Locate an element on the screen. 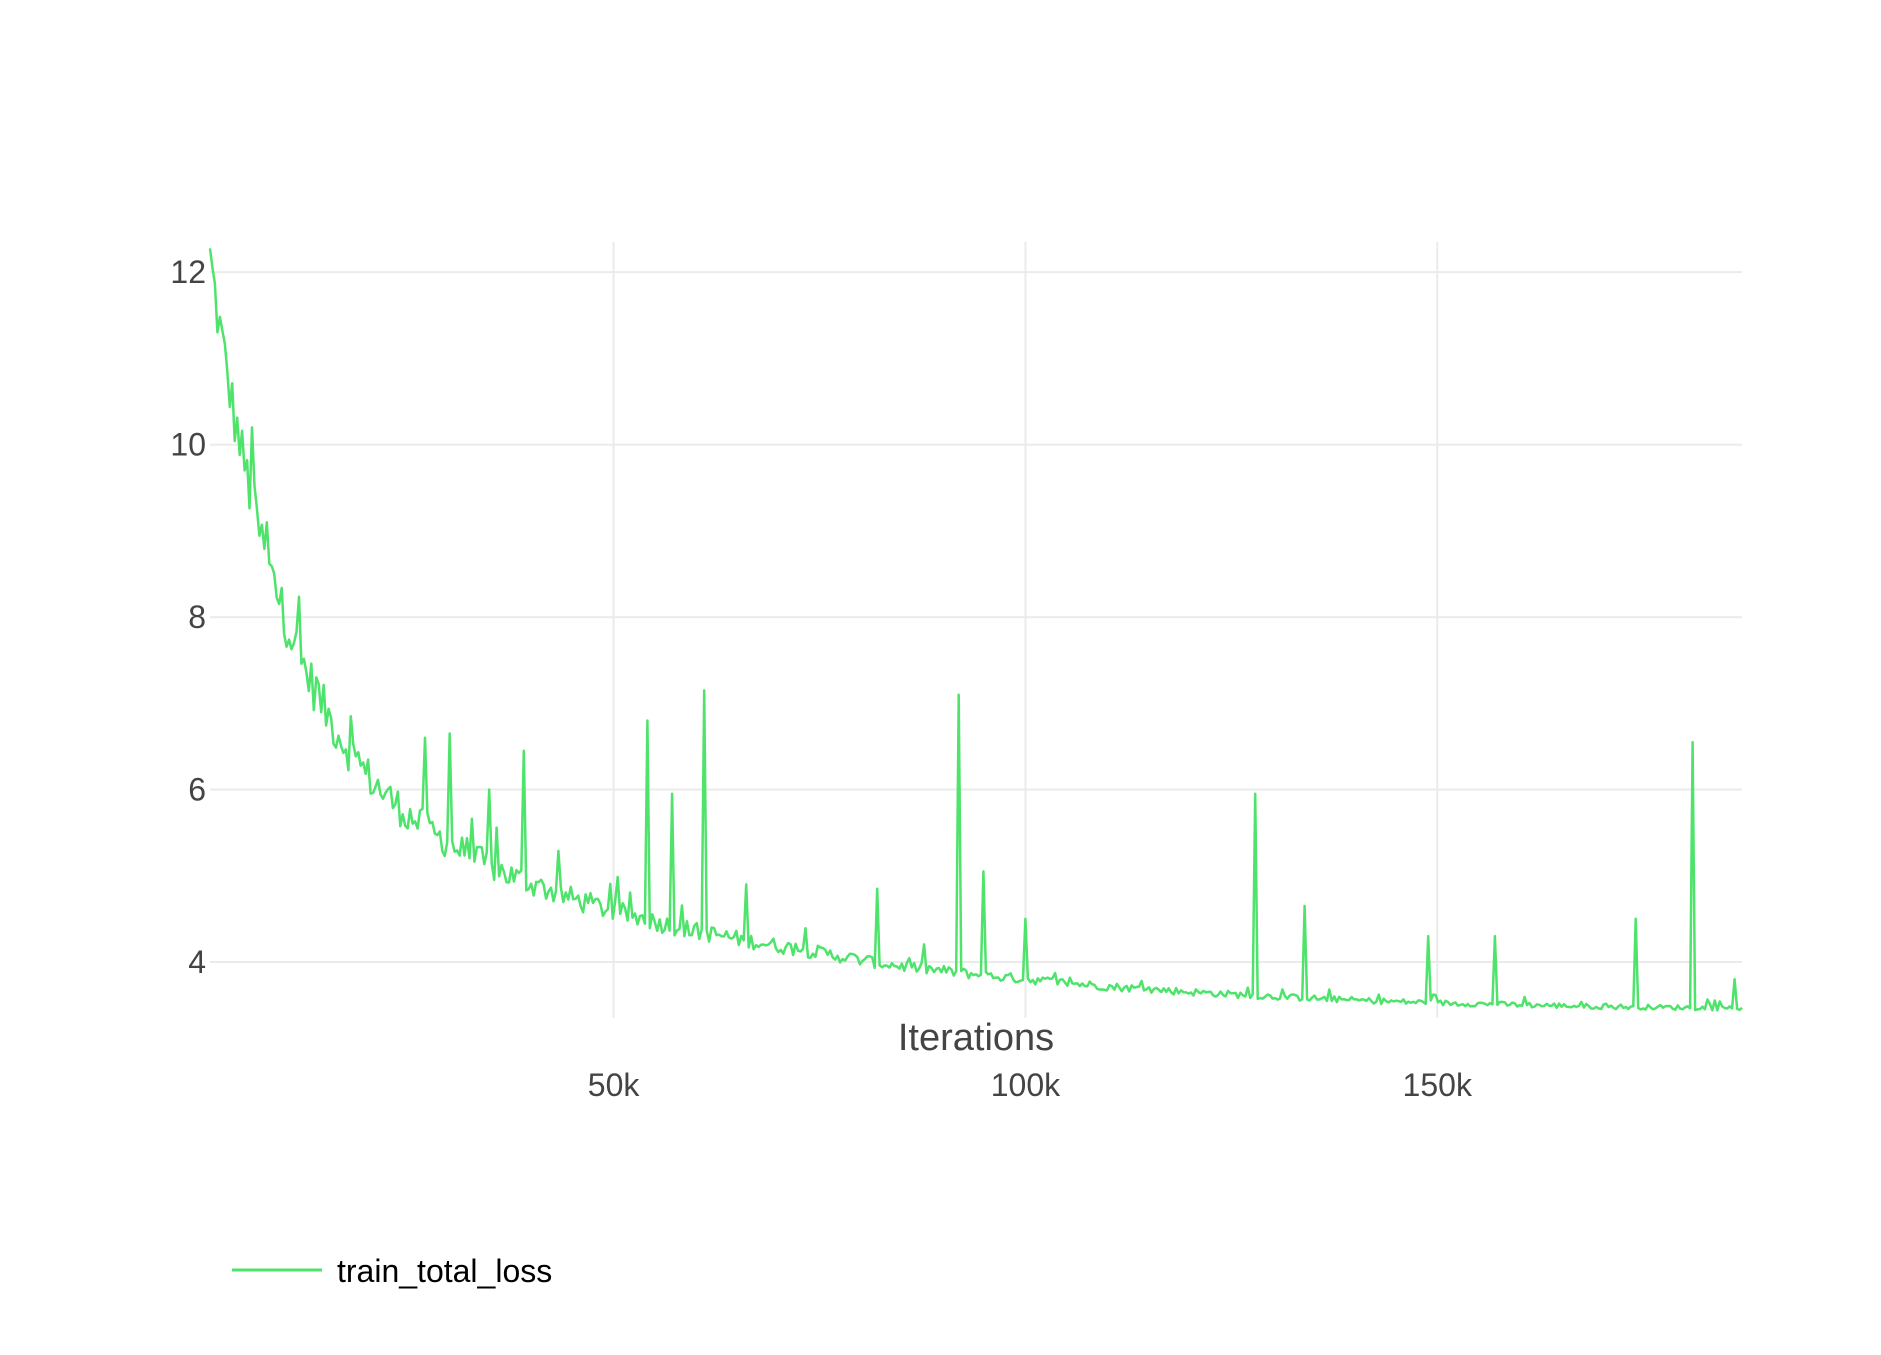 The image size is (1881, 1355). y-tick-label: 12 is located at coordinates (188, 272).